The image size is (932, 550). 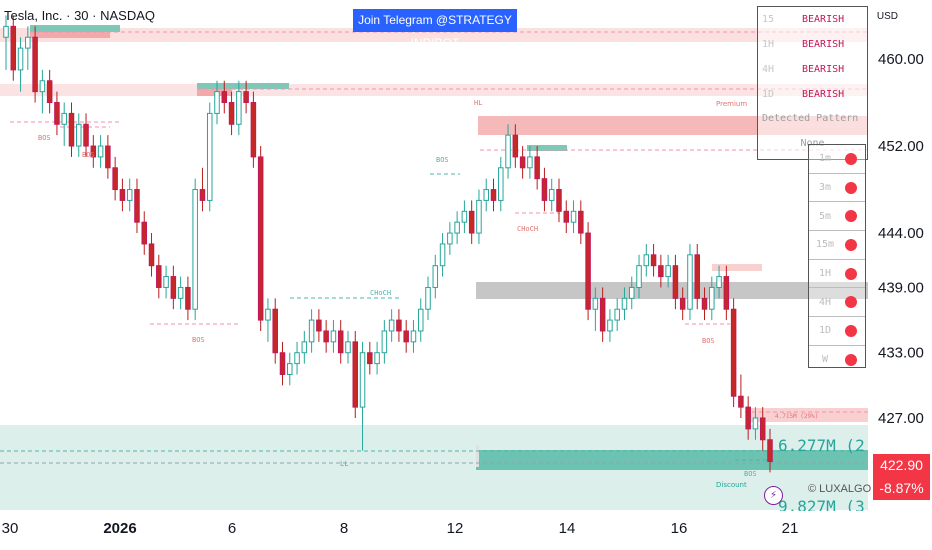 I want to click on bias-tf: 1H, so click(x=768, y=44).